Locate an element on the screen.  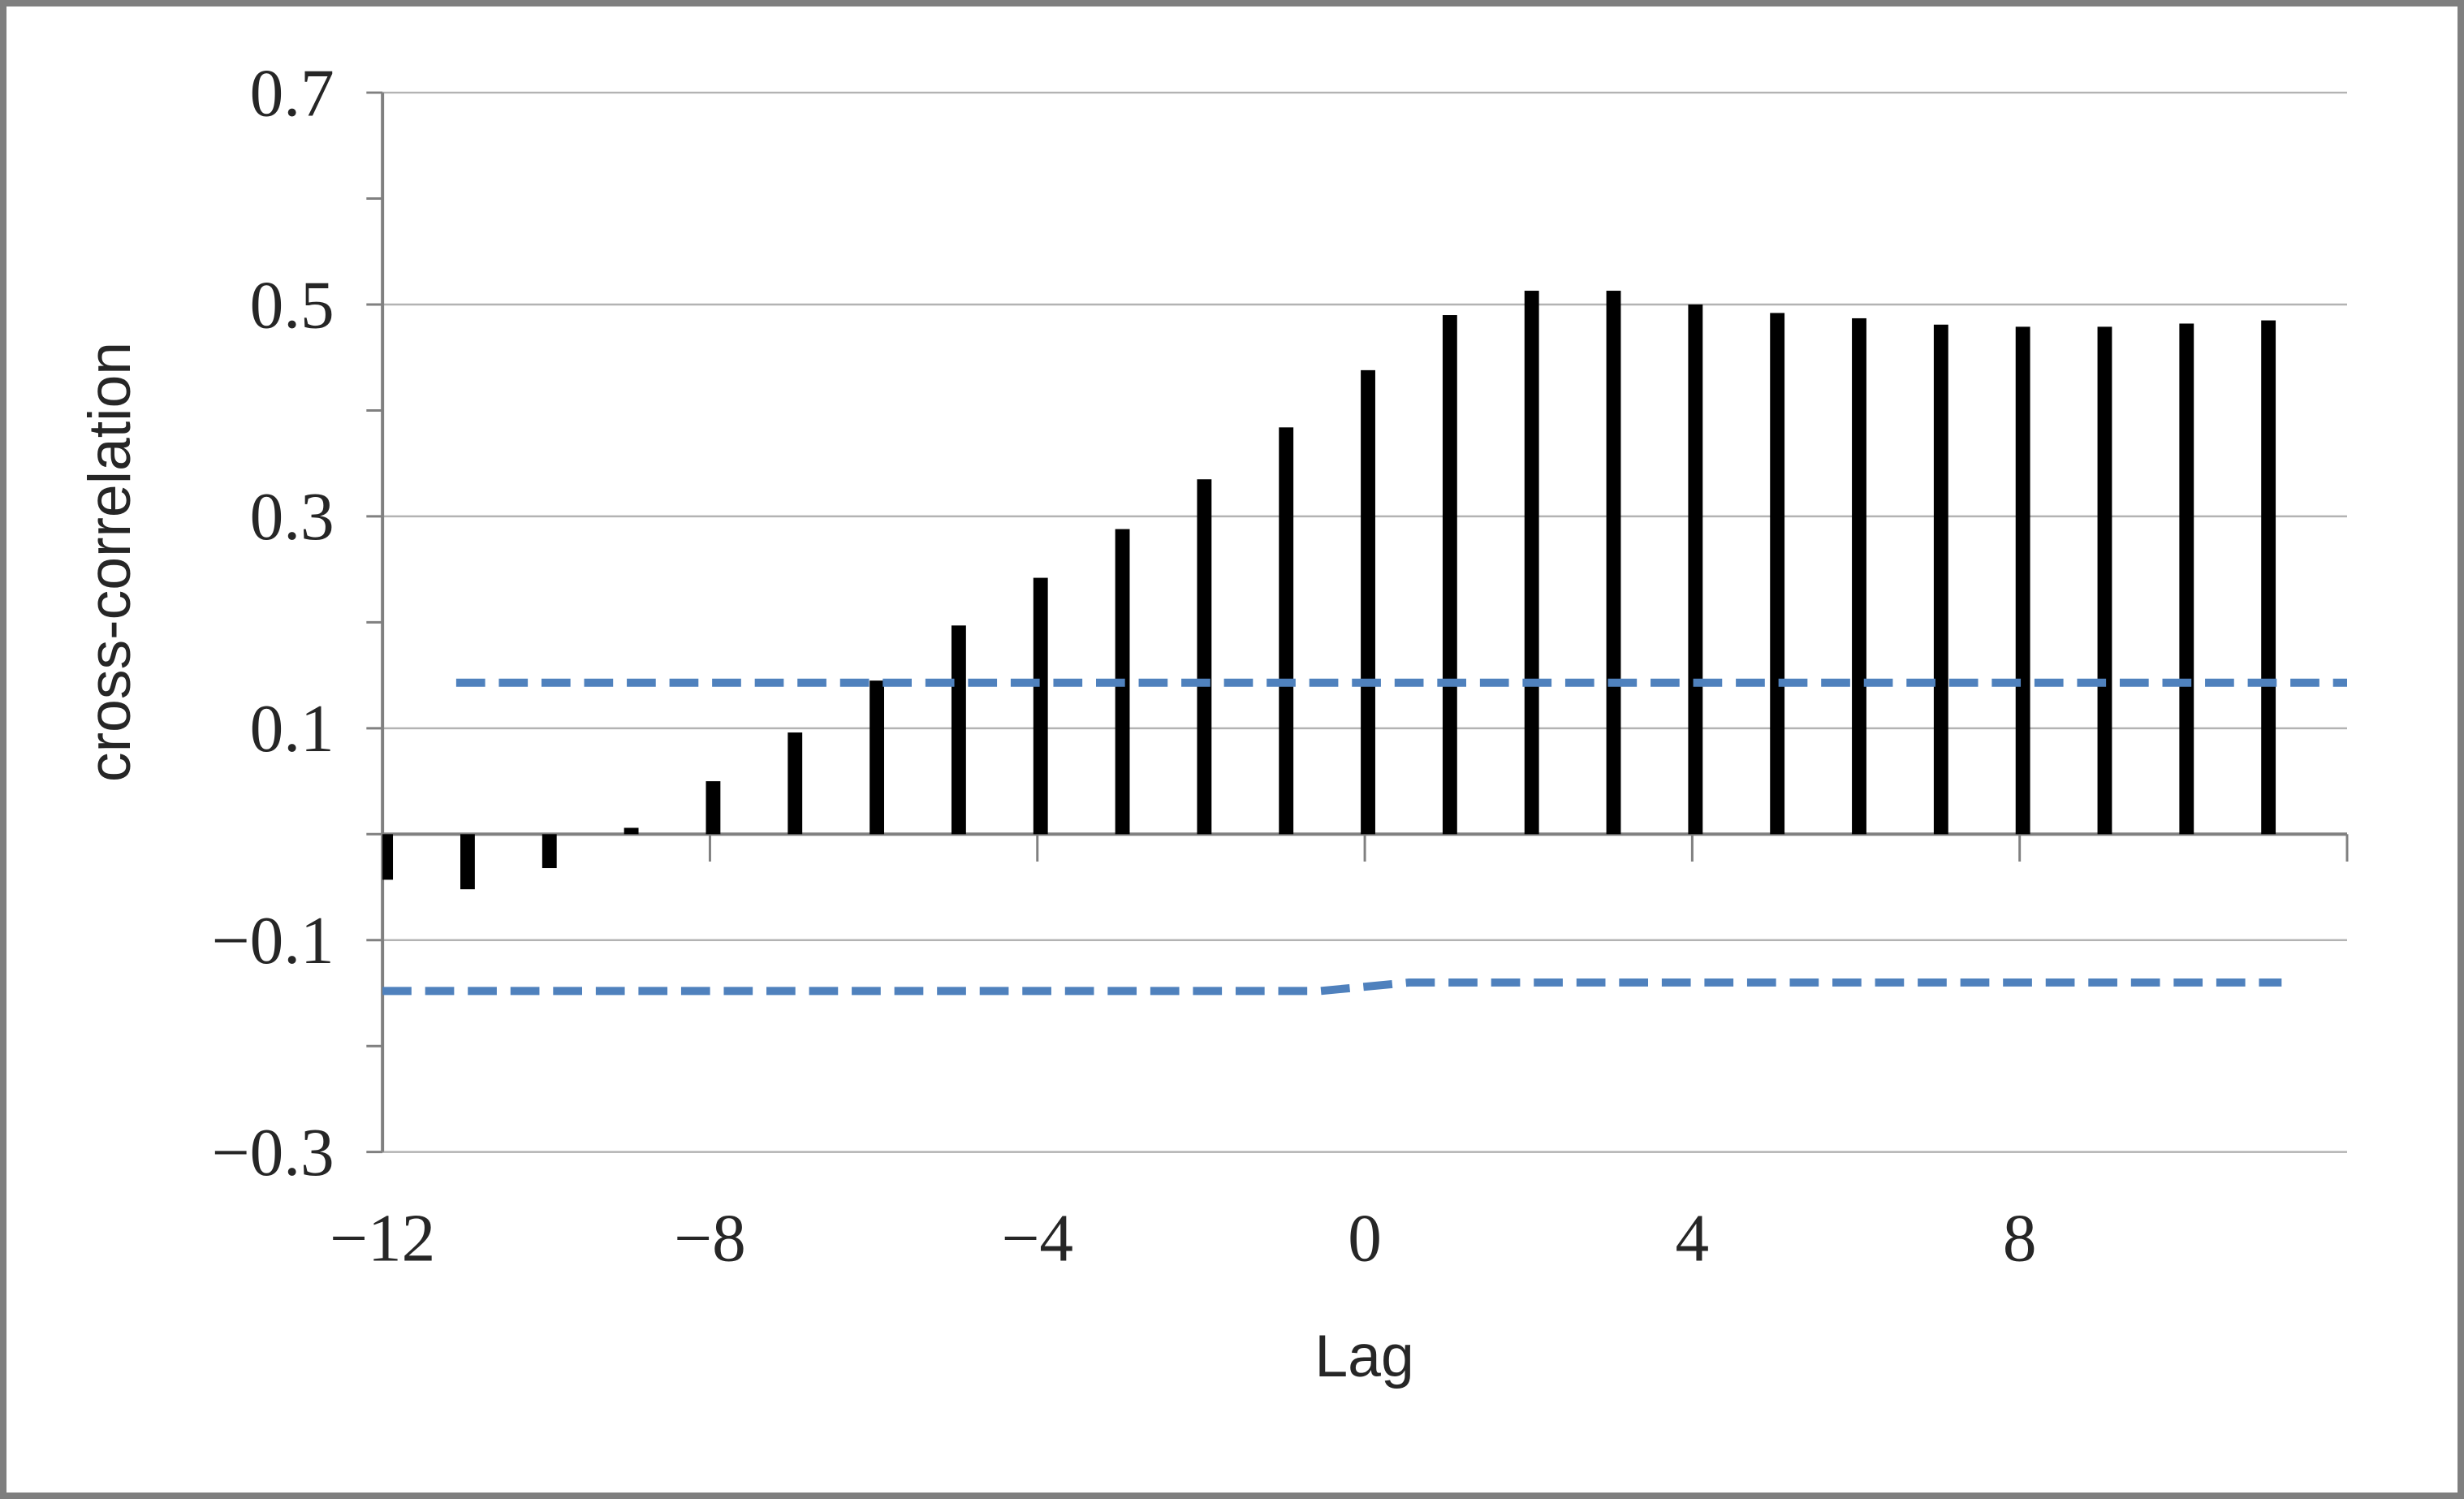
x-axis-tick-labels: −12 −8 −4 0 4 8 is located at coordinates (1183, 1239).